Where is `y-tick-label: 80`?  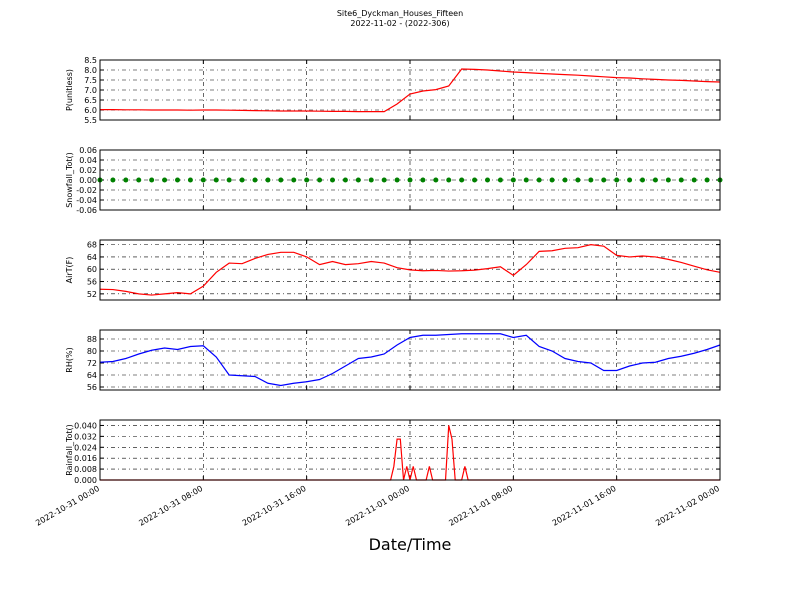
y-tick-label: 80 is located at coordinates (92, 351).